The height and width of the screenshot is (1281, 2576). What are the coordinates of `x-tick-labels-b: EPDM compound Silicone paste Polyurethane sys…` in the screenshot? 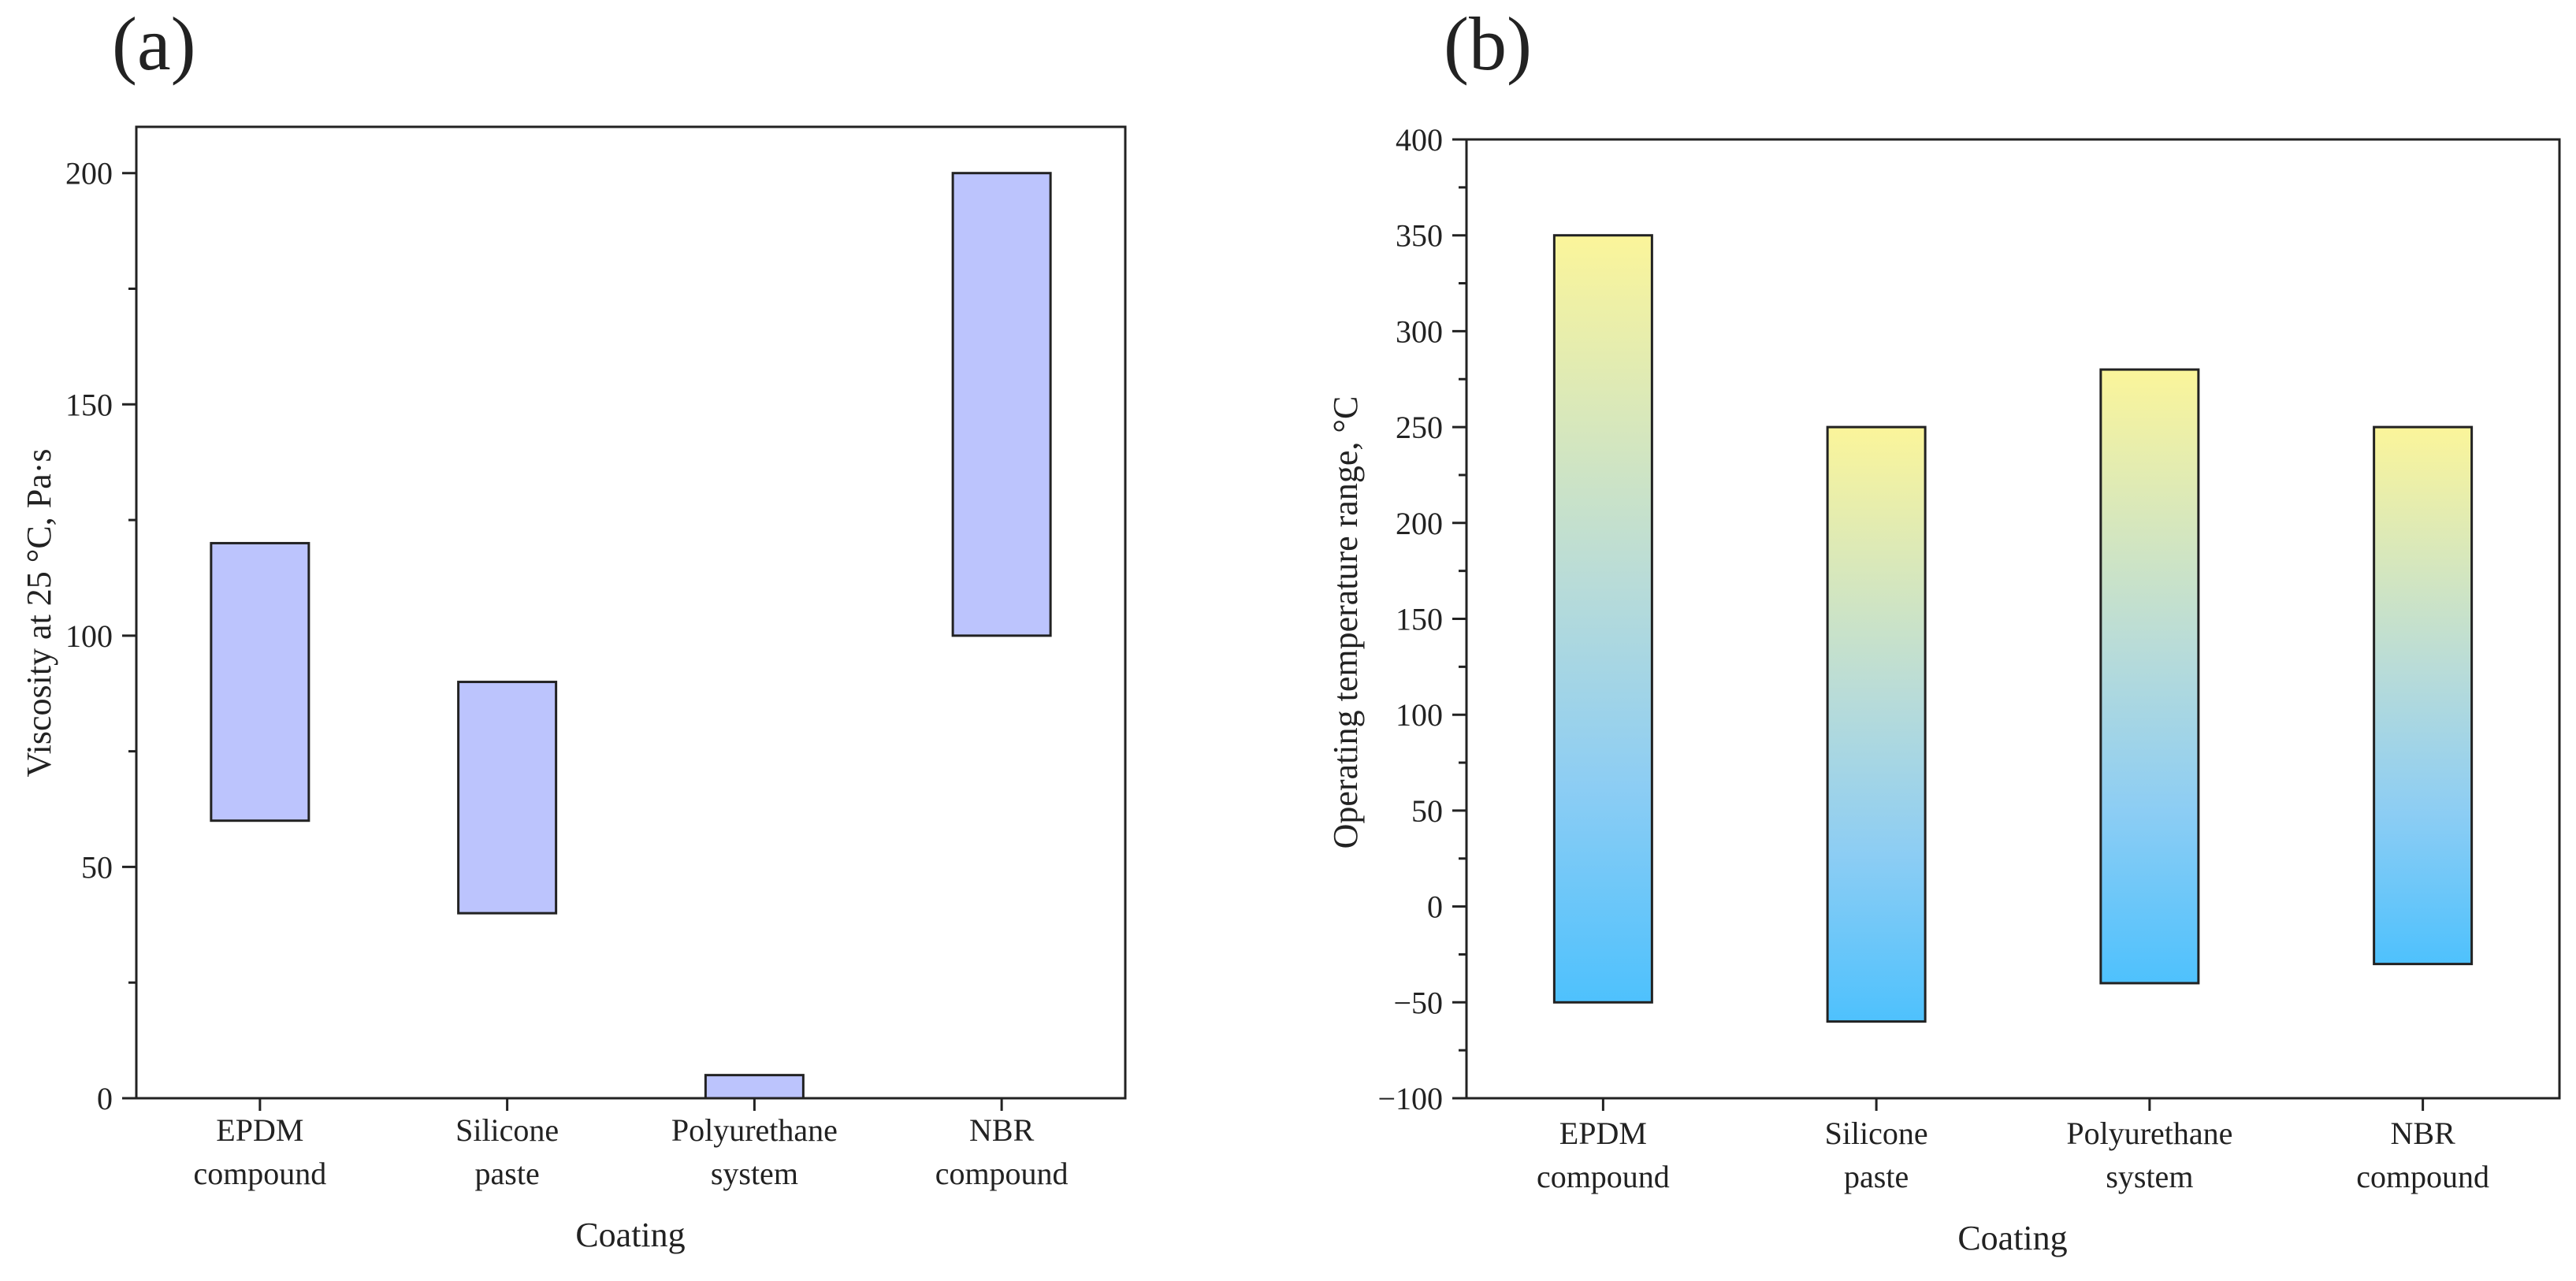 It's located at (2013, 1155).